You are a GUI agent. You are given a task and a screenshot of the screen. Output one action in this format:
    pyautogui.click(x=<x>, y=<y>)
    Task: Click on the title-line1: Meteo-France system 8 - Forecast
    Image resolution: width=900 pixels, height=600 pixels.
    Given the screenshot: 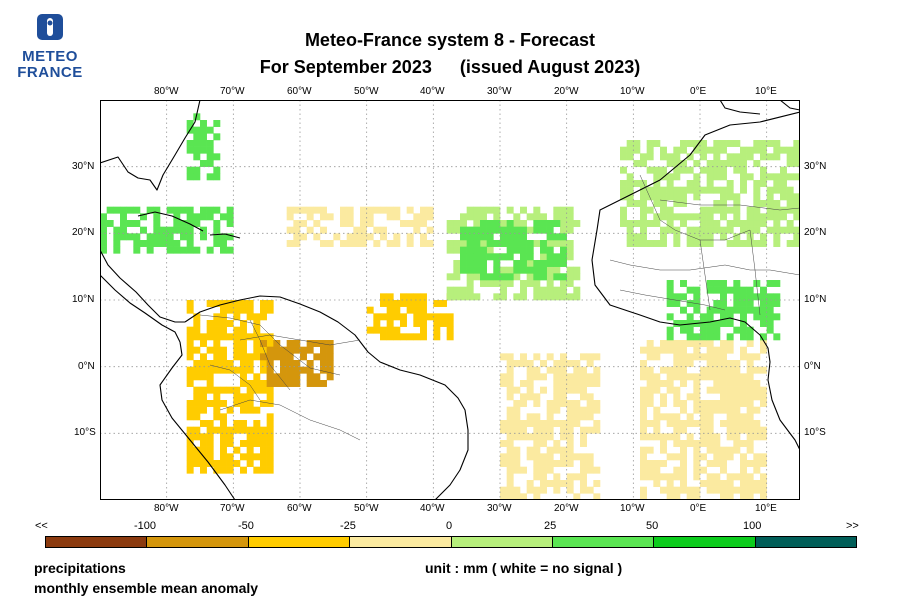 What is the action you would take?
    pyautogui.click(x=450, y=40)
    